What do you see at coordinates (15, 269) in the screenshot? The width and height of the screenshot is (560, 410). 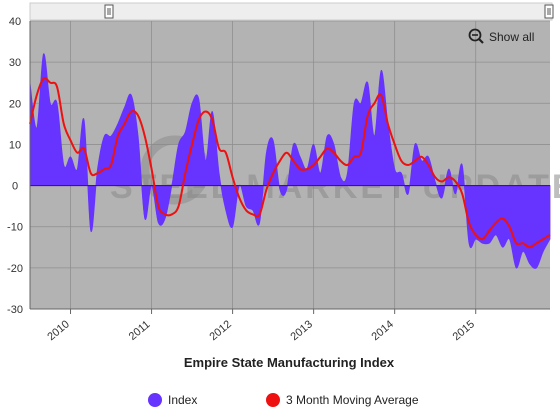 I see `y-tick-label: -20` at bounding box center [15, 269].